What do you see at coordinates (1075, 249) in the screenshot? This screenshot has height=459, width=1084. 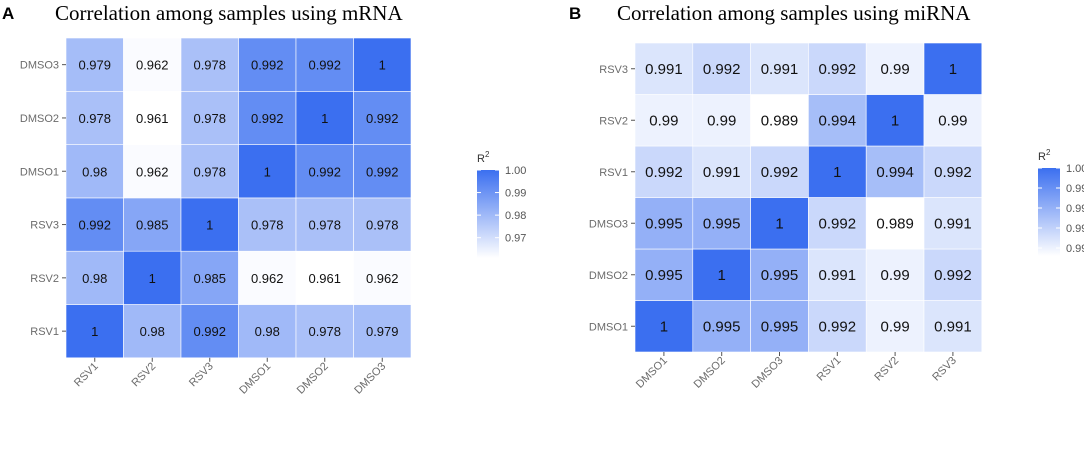 I see `legend-tick-label: 0.9900` at bounding box center [1075, 249].